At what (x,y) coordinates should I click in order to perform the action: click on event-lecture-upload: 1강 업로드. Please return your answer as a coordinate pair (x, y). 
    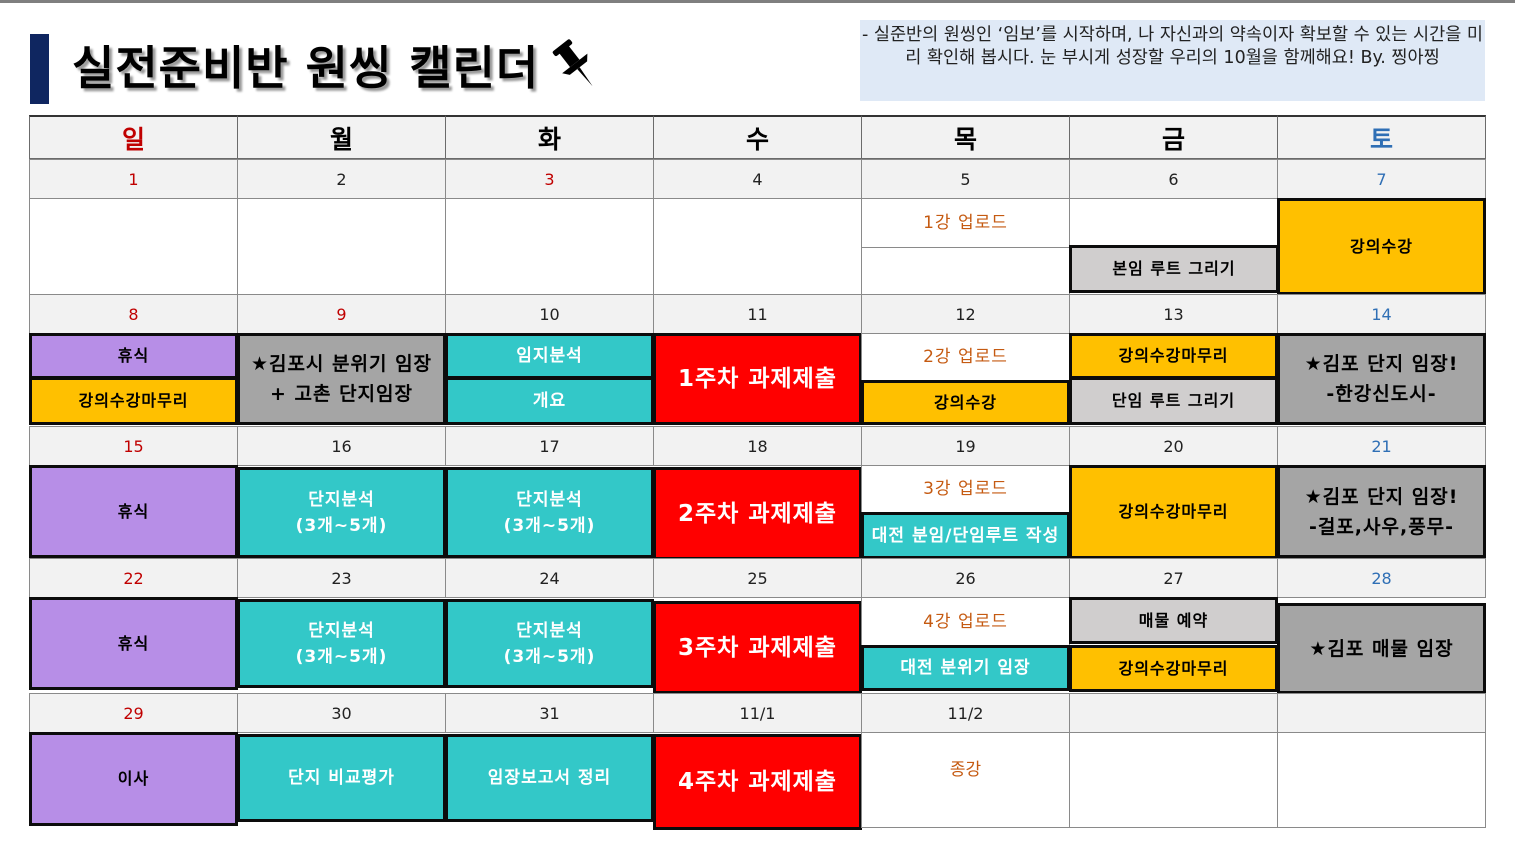
    Looking at the image, I should click on (965, 223).